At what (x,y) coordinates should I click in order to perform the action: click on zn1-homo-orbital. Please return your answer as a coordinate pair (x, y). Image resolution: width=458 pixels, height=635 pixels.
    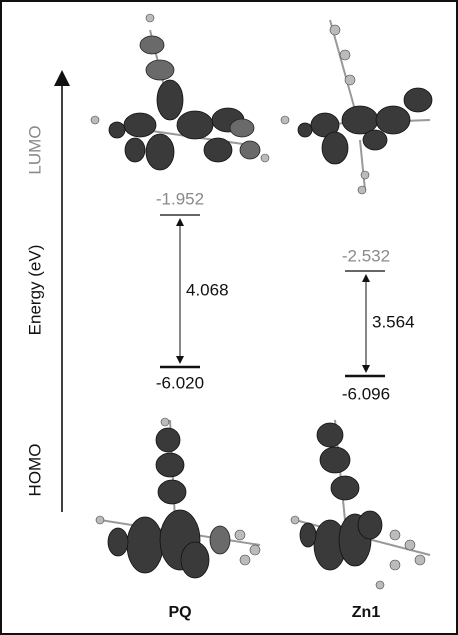
    Looking at the image, I should click on (360, 504).